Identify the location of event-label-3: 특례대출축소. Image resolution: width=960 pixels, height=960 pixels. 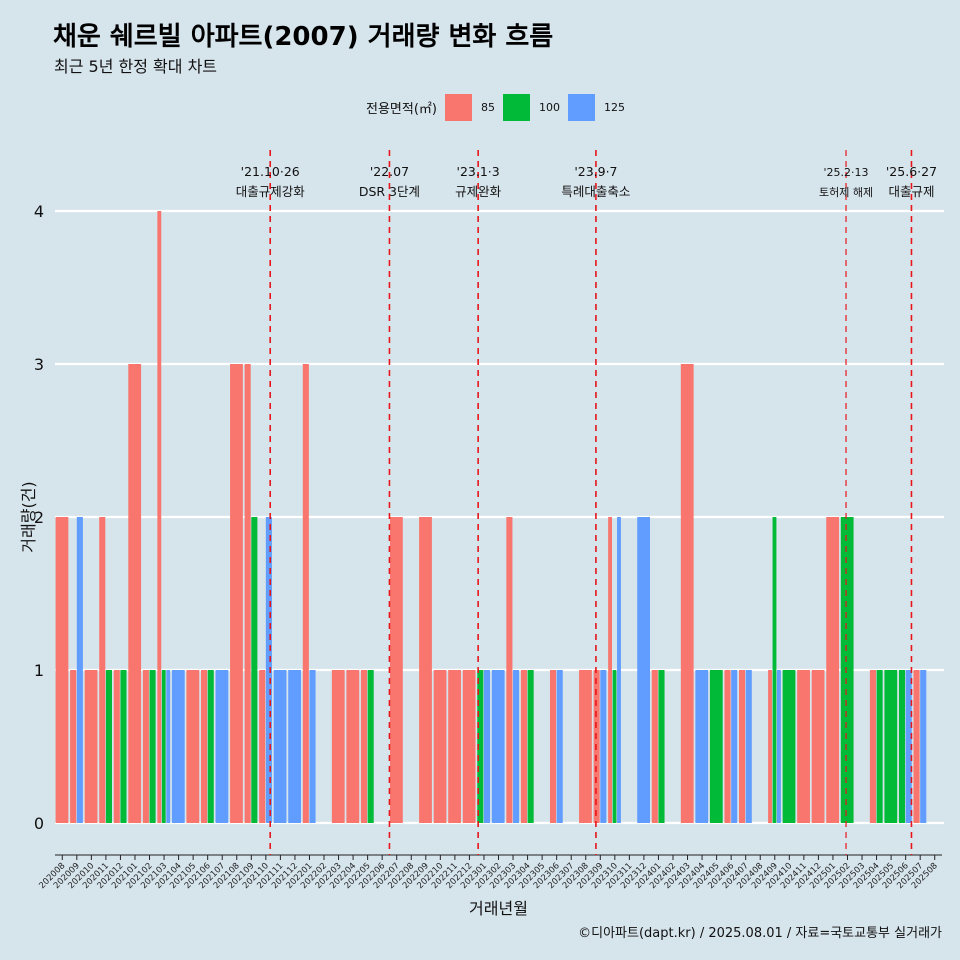
(595, 191).